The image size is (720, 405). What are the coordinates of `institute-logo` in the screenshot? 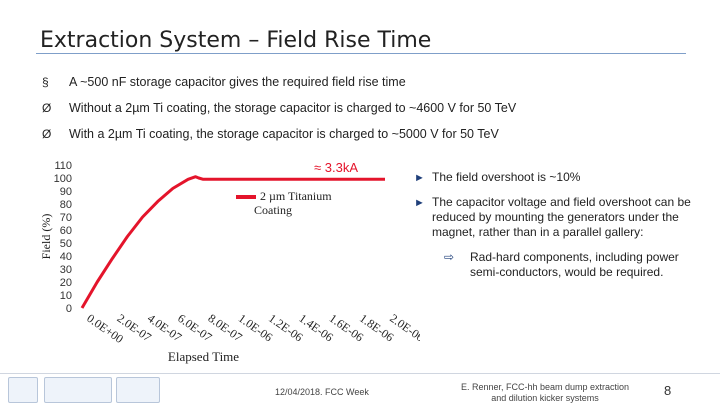 It's located at (23, 390).